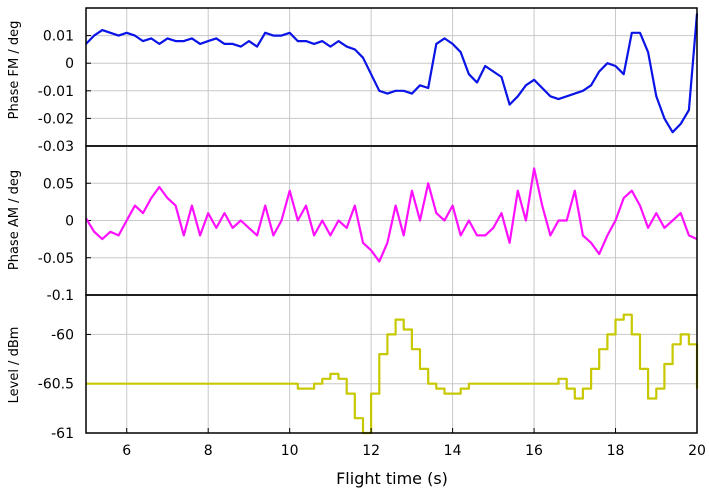  Describe the element at coordinates (371, 451) in the screenshot. I see `x-tick-label: 12` at that location.